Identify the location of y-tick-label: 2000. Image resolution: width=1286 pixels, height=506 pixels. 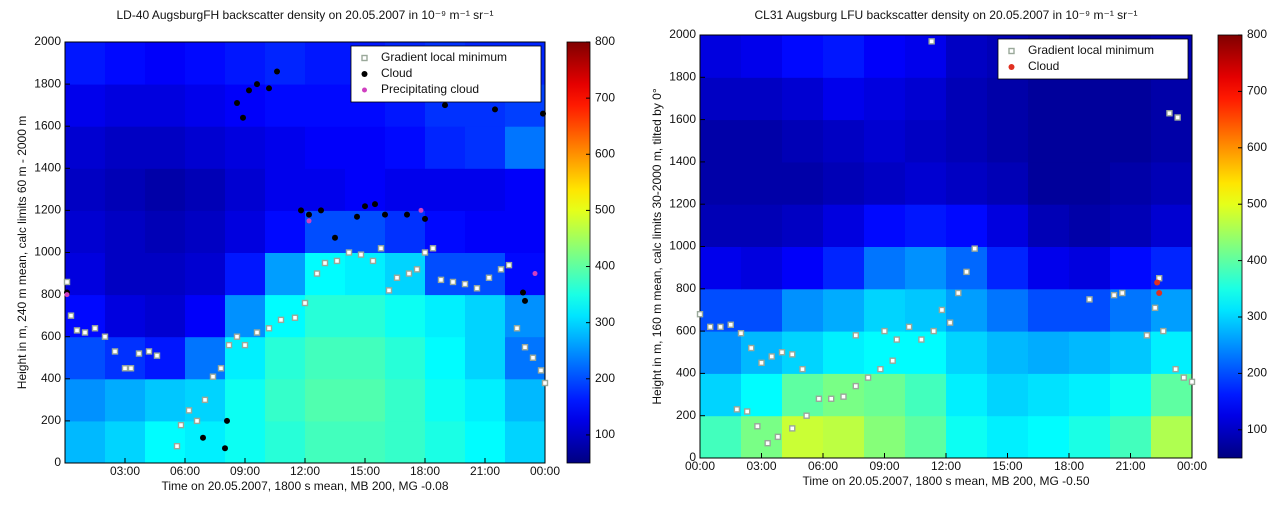
(682, 34).